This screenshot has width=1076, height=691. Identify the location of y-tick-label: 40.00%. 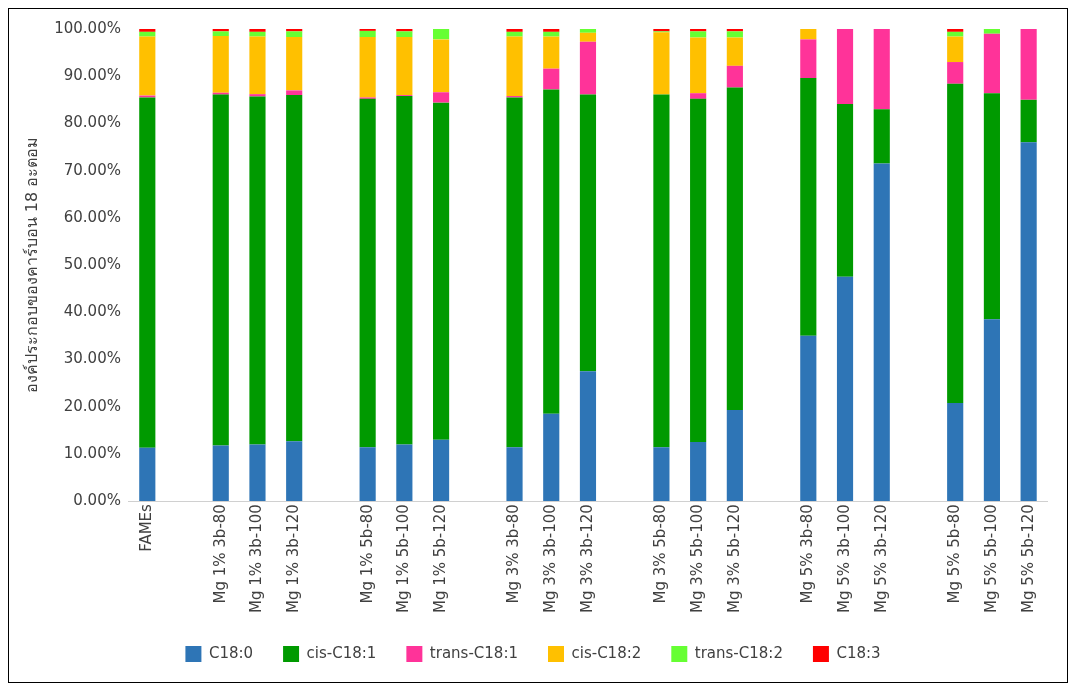
(92, 311).